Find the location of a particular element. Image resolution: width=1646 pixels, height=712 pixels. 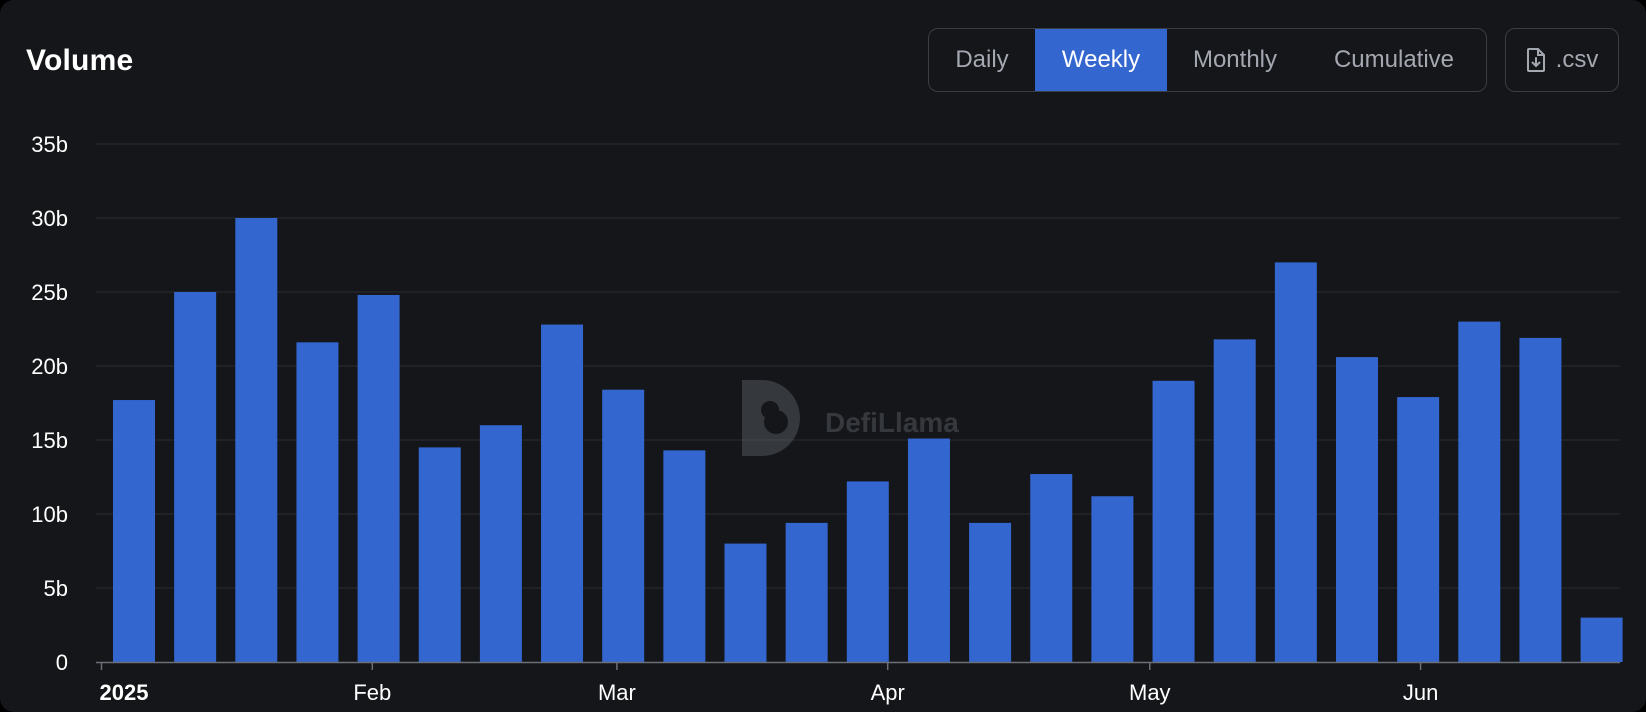

y-tick-label: 25b is located at coordinates (49, 292).